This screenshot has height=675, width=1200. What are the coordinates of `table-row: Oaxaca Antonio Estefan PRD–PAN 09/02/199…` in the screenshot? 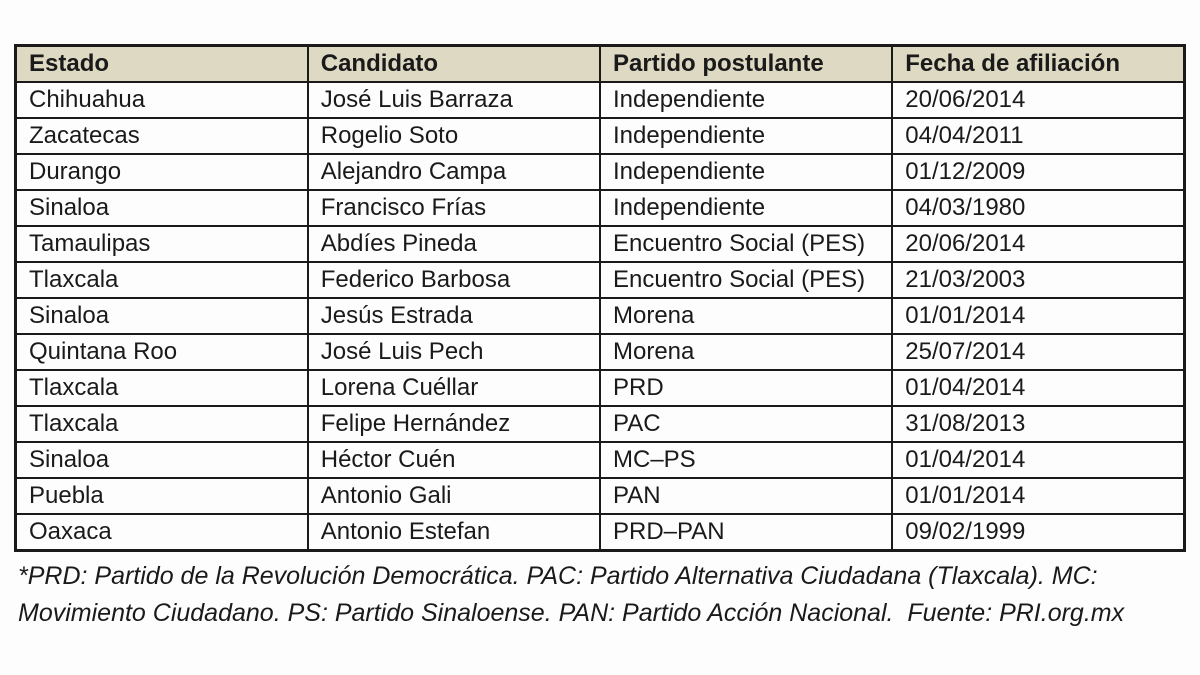 It's located at (600, 532).